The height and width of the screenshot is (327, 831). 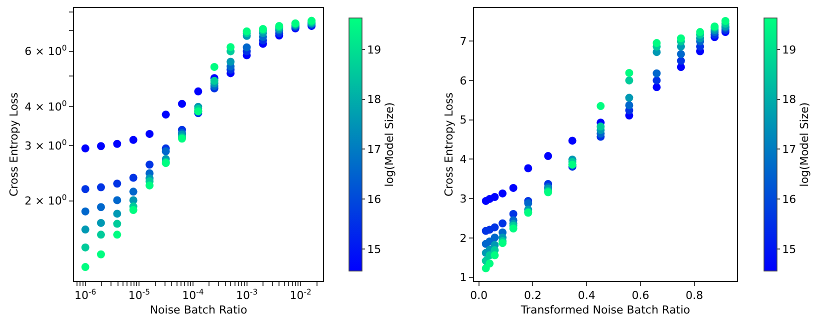 I want to click on y-tick-label: 1, so click(x=463, y=277).